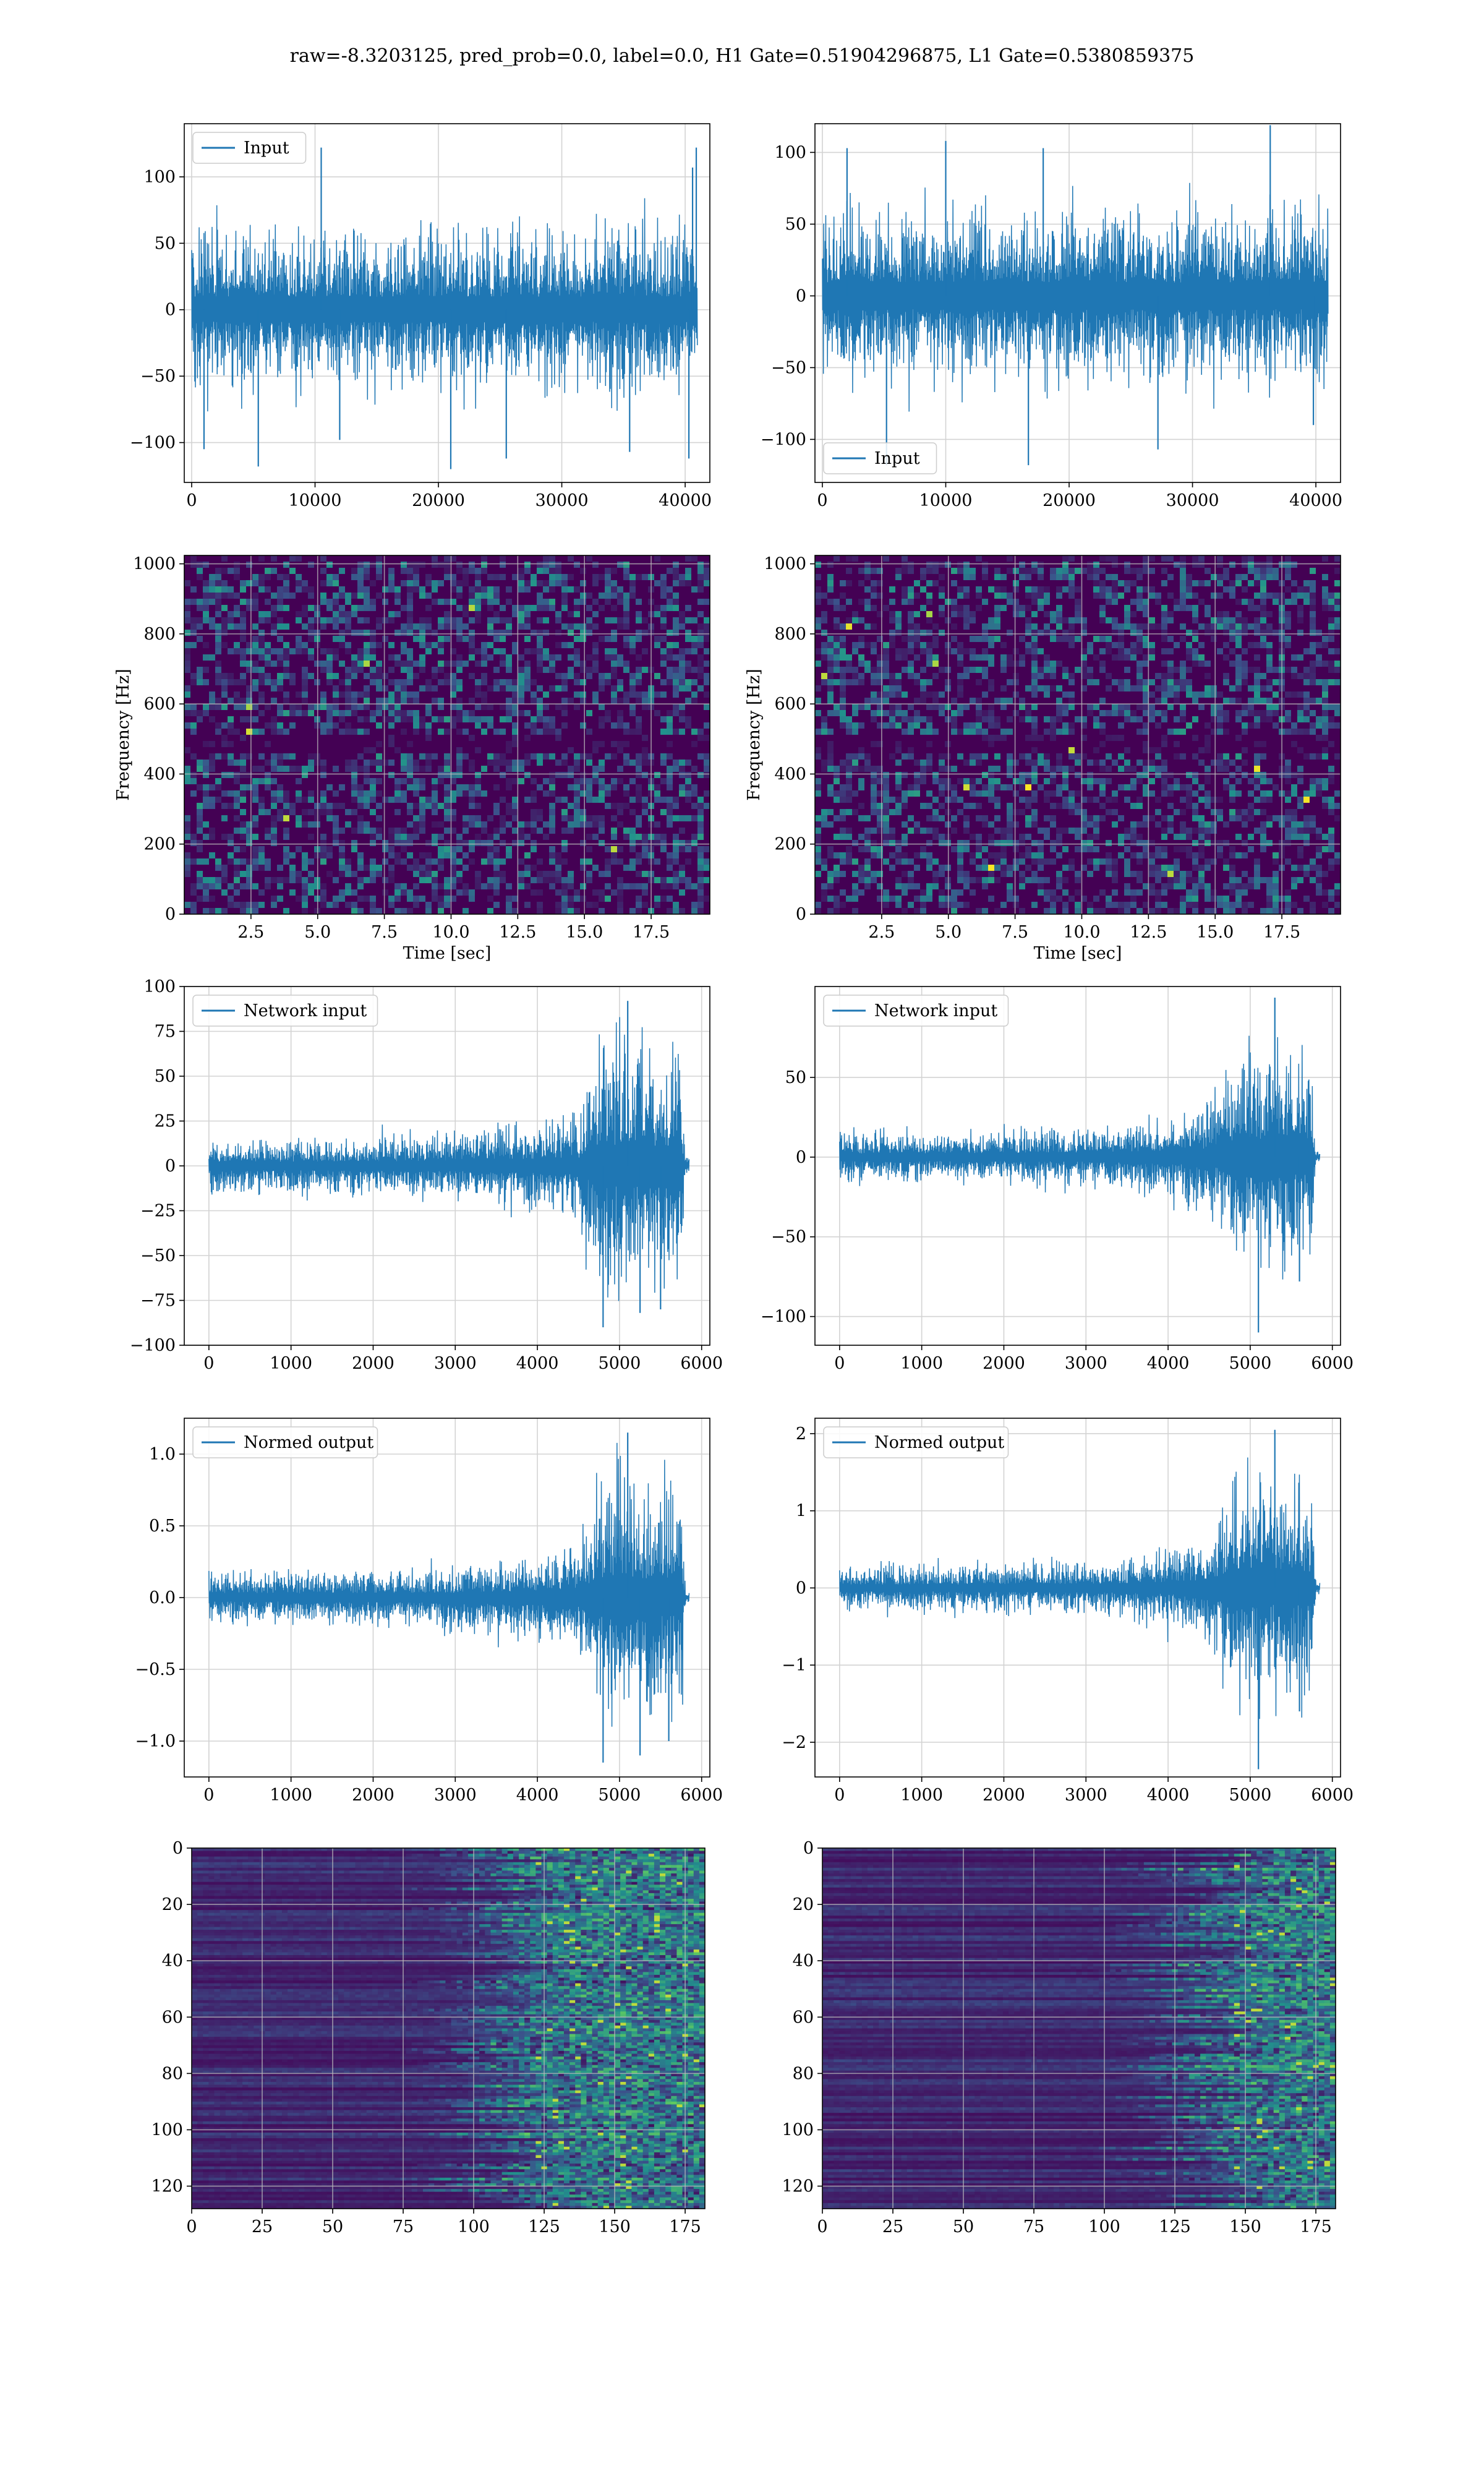 This screenshot has width=1484, height=2474. What do you see at coordinates (158, 1301) in the screenshot?
I see `h1-network-input-ytick-label-1: −75` at bounding box center [158, 1301].